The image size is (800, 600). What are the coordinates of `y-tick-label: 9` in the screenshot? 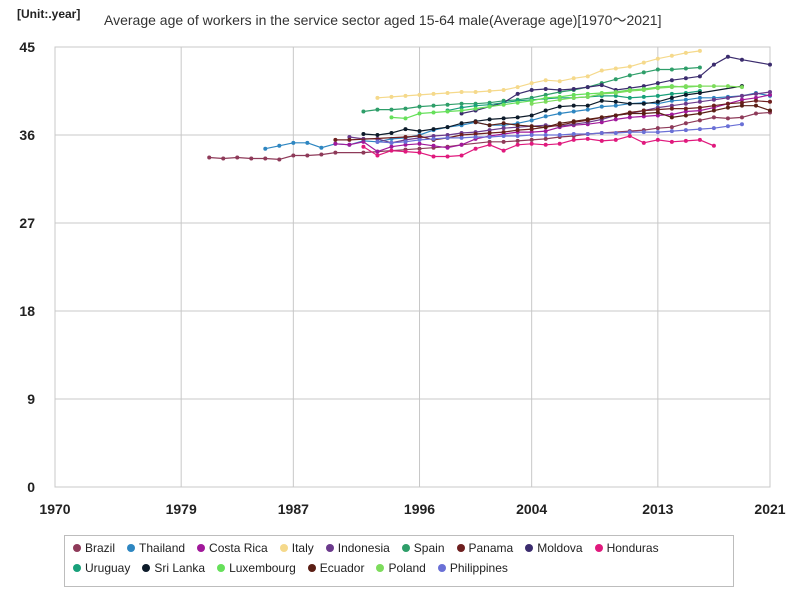 It's located at (31, 399).